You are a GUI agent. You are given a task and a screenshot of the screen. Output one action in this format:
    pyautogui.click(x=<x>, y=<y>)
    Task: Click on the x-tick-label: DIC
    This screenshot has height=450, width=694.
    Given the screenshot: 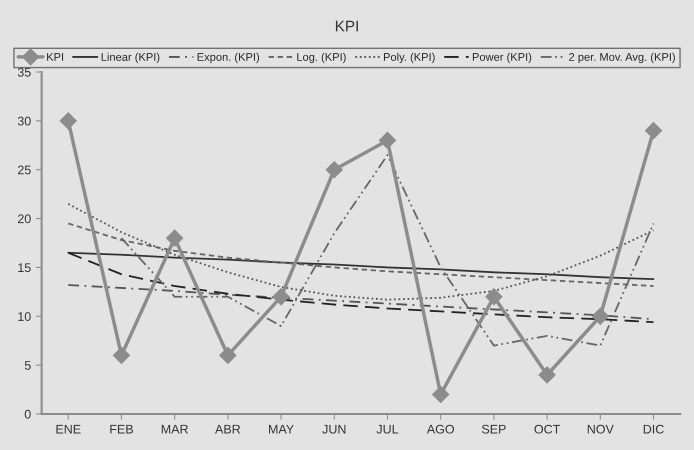 What is the action you would take?
    pyautogui.click(x=654, y=429)
    